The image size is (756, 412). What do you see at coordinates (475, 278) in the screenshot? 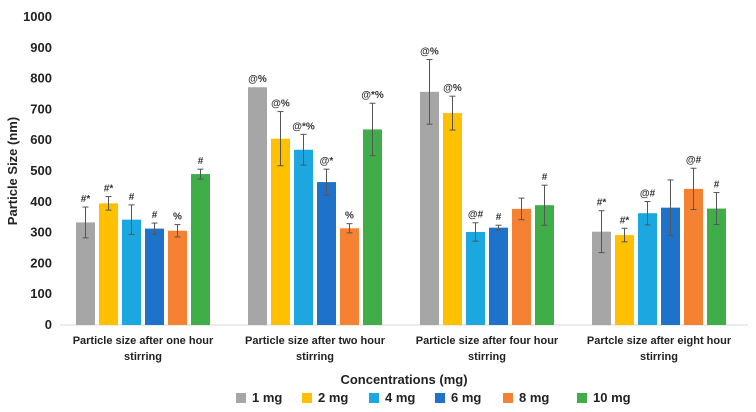
I see `bar-4mg-cat3` at bounding box center [475, 278].